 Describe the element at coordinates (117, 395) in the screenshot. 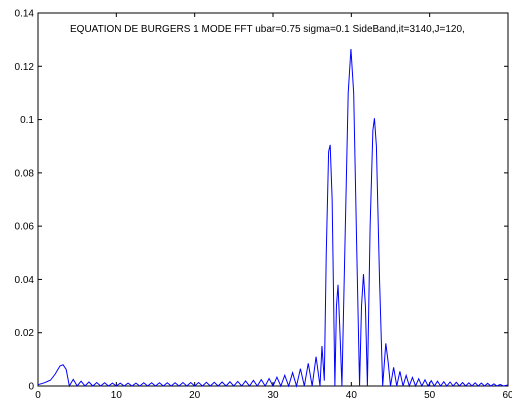

I see `x-tick-label: 10` at that location.